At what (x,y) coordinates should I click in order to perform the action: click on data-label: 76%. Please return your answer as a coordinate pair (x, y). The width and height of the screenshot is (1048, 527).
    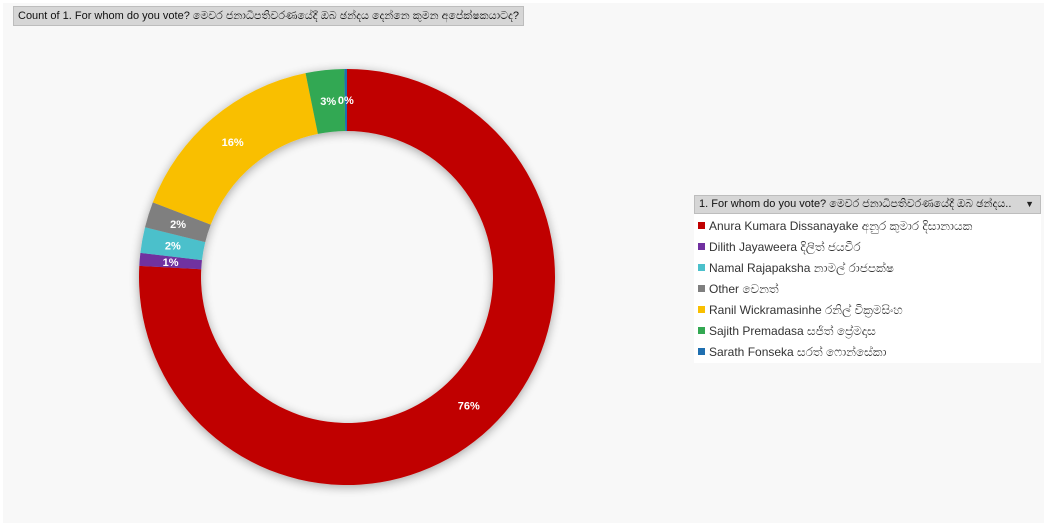
    Looking at the image, I should click on (469, 406).